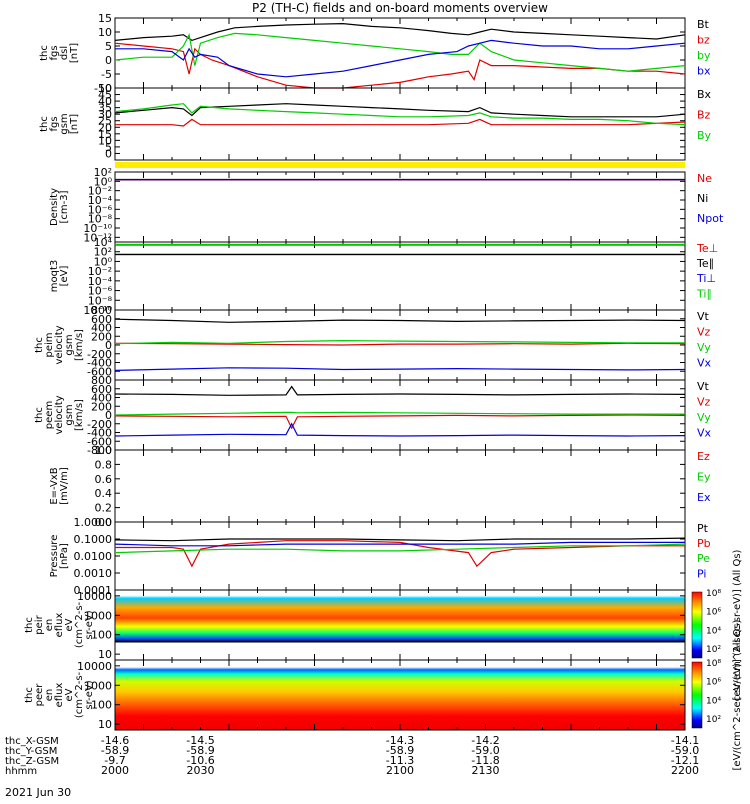 The width and height of the screenshot is (750, 804). Describe the element at coordinates (101, 380) in the screenshot. I see `y-tick-label: 800` at that location.